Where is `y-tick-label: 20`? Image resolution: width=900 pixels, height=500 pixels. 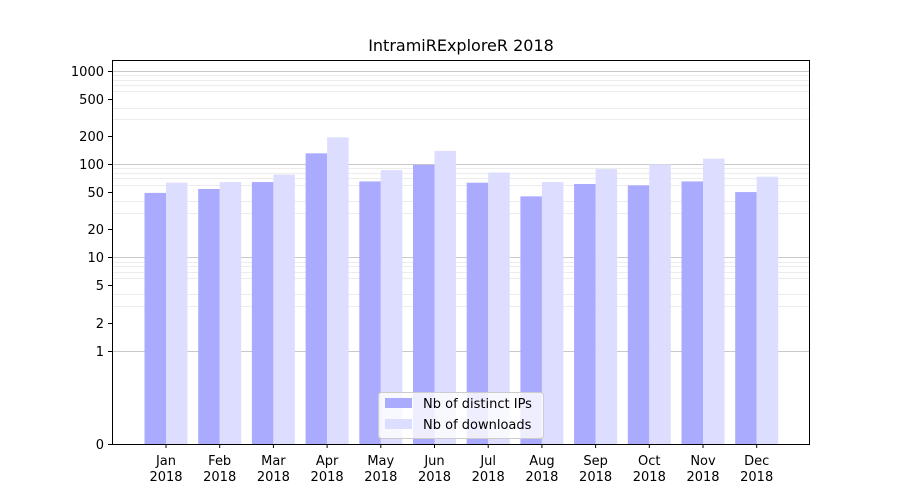
y-tick-label: 20 is located at coordinates (95, 230).